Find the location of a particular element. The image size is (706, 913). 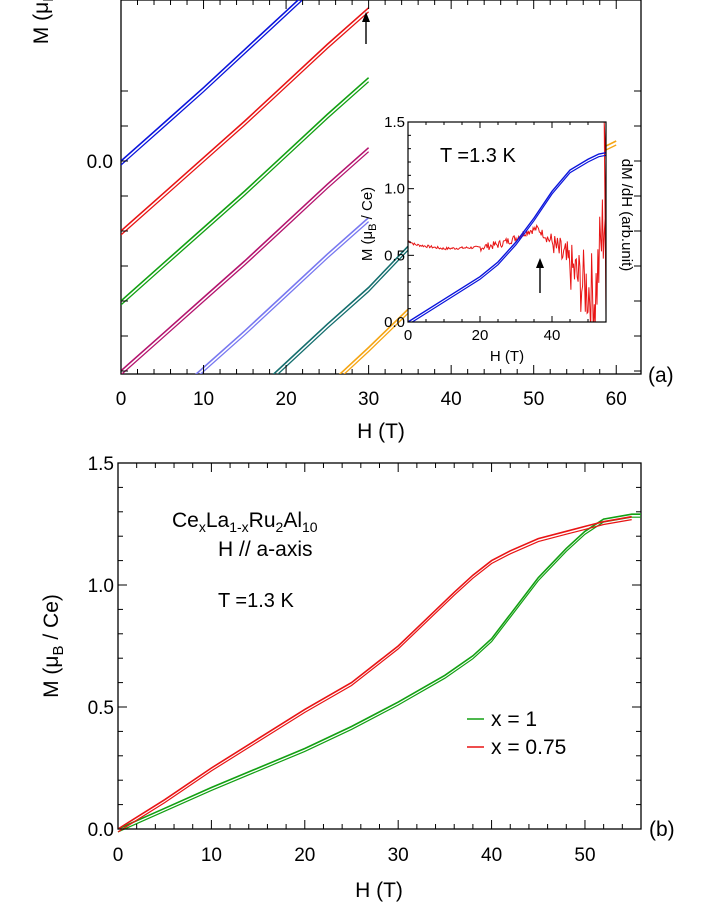

panel-b-formula: CexLa1-xRu2Al10 is located at coordinates (245, 522).